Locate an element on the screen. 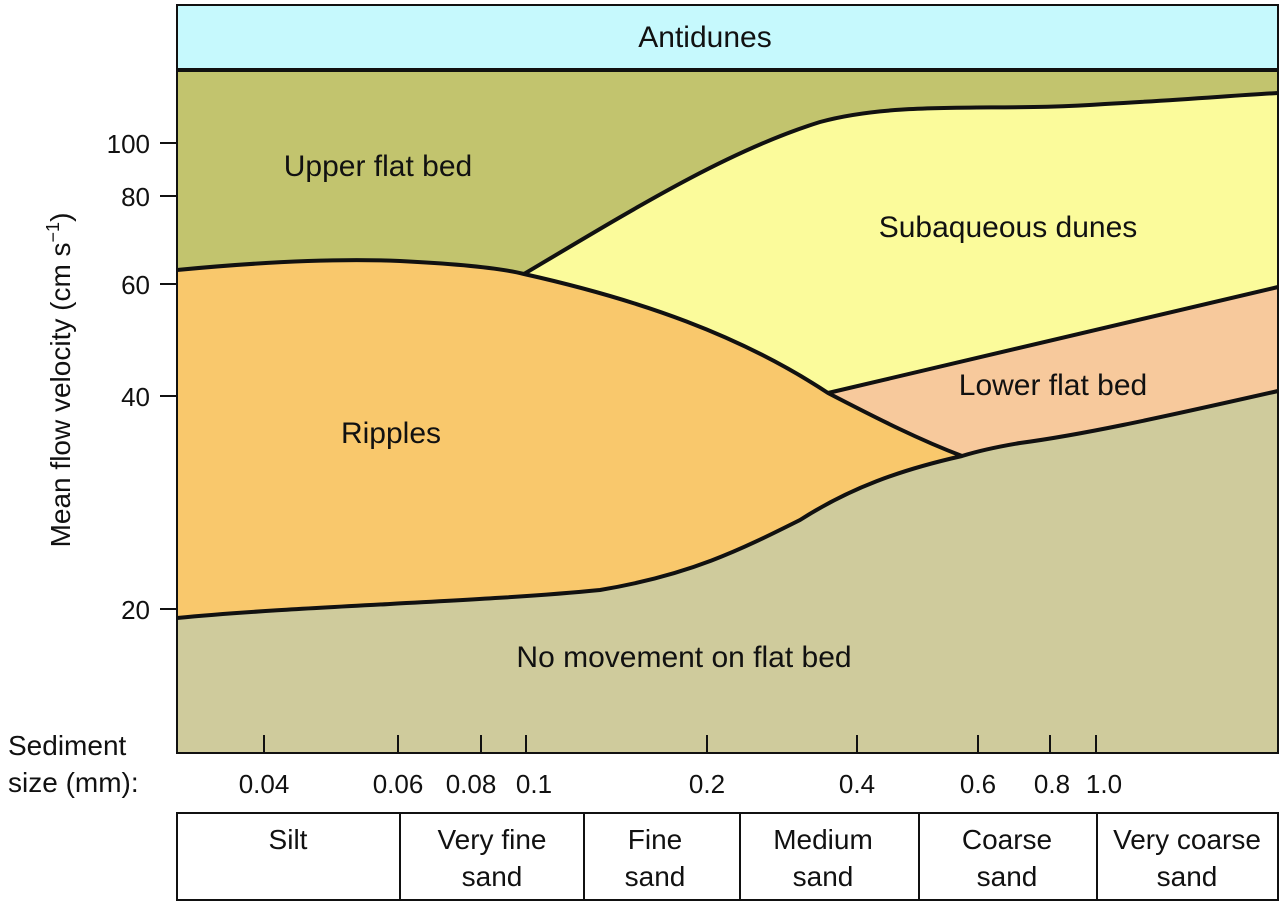  y-axis-title: Mean flow velocity (cm s−1) is located at coordinates (59, 380).